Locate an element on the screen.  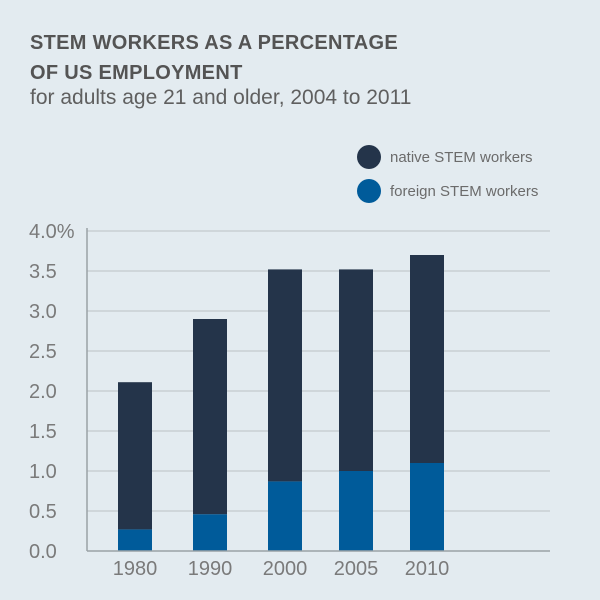
x-tick-label: 1990 is located at coordinates (210, 569).